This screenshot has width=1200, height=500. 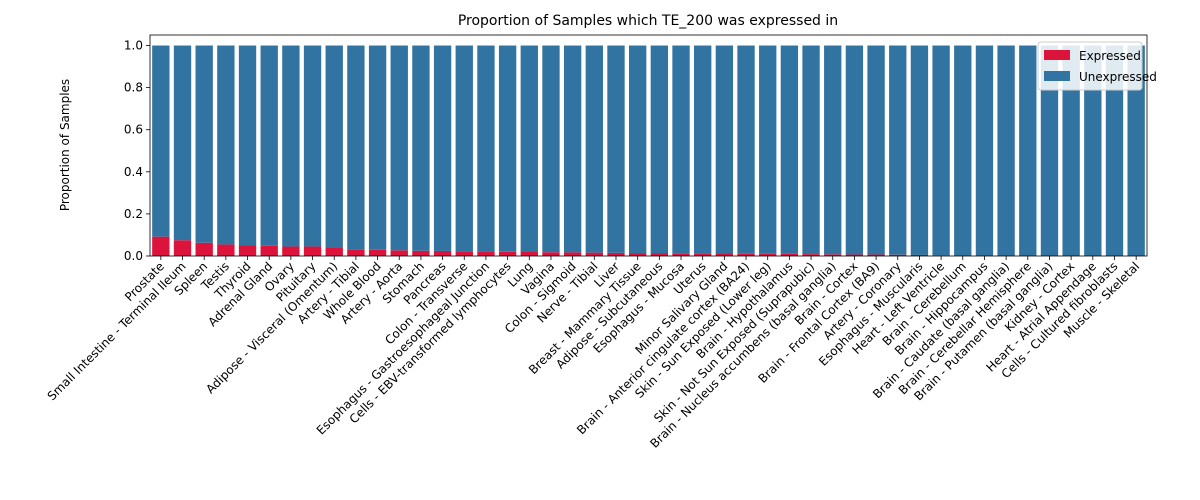 I want to click on legend-label-expressed: Expressed, so click(x=1110, y=56).